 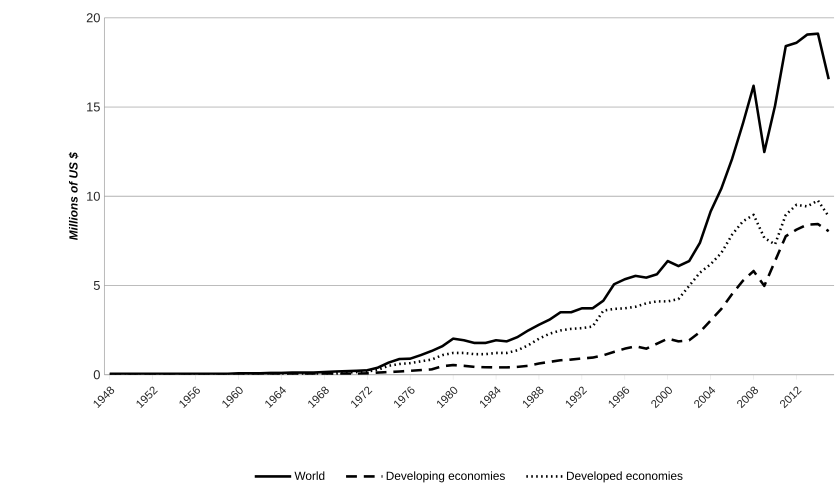 I want to click on y-tick-label: 15, so click(x=93, y=107).